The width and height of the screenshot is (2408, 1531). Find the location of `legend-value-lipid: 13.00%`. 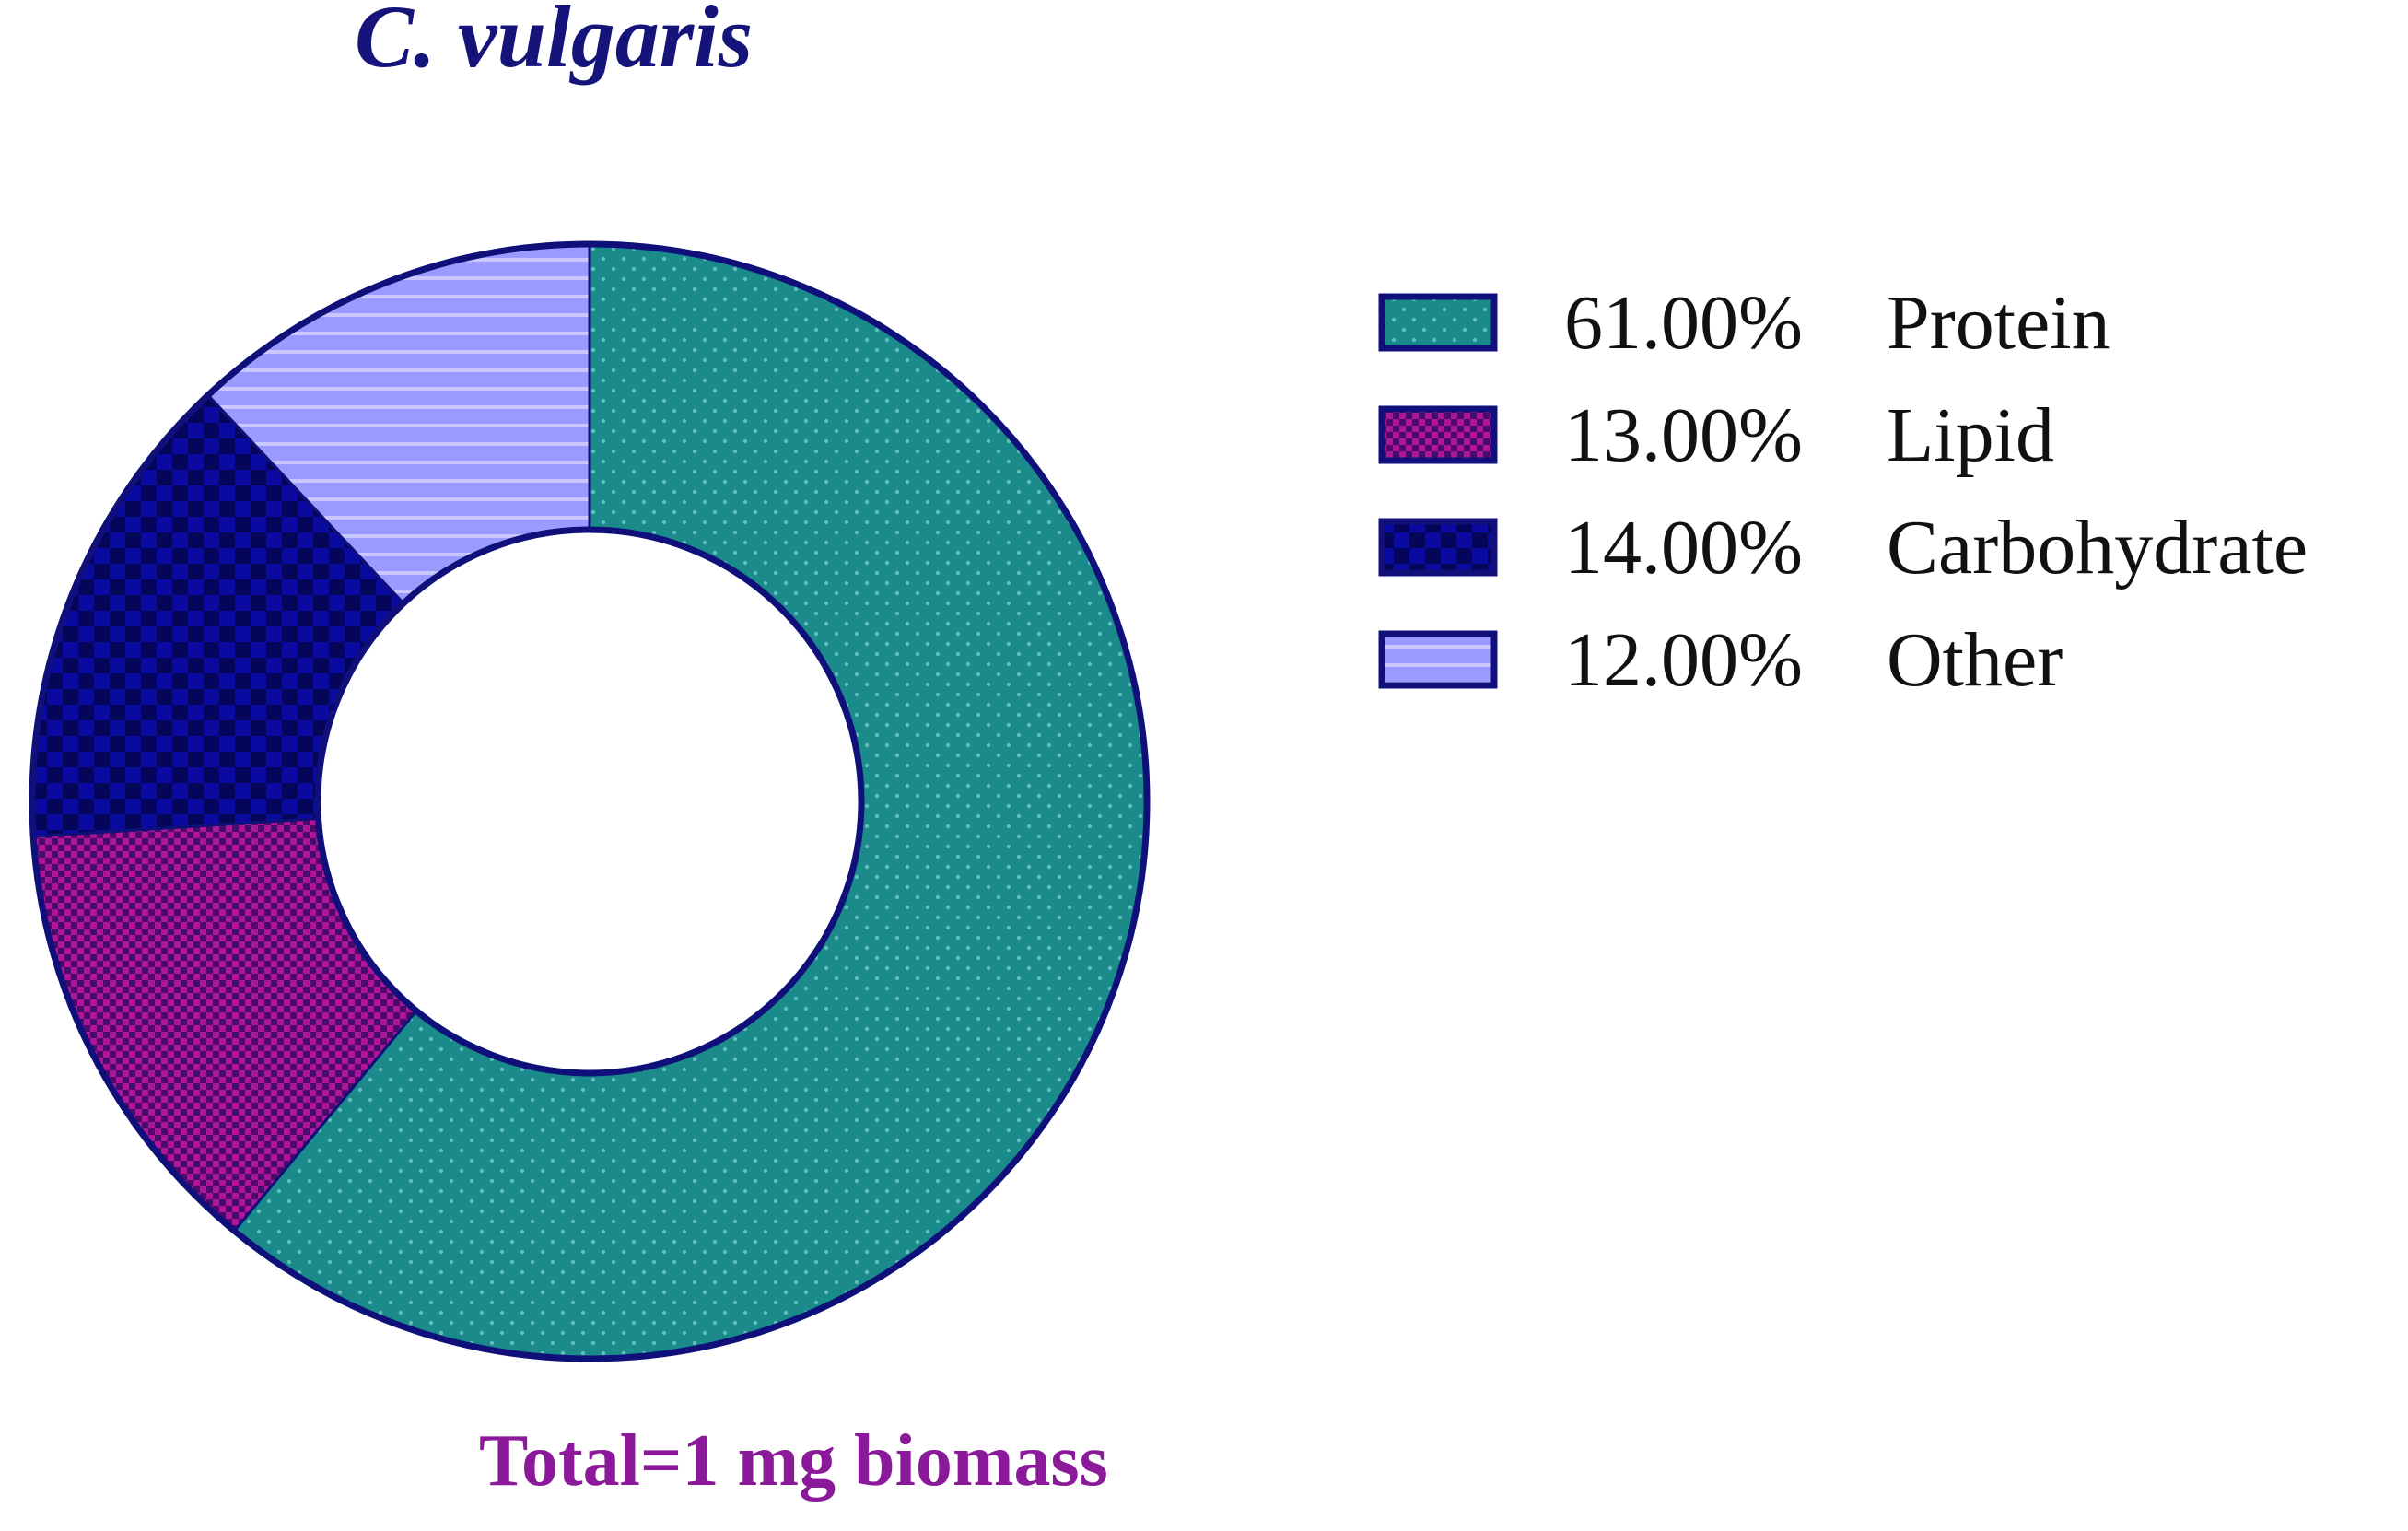

legend-value-lipid: 13.00% is located at coordinates (1684, 435).